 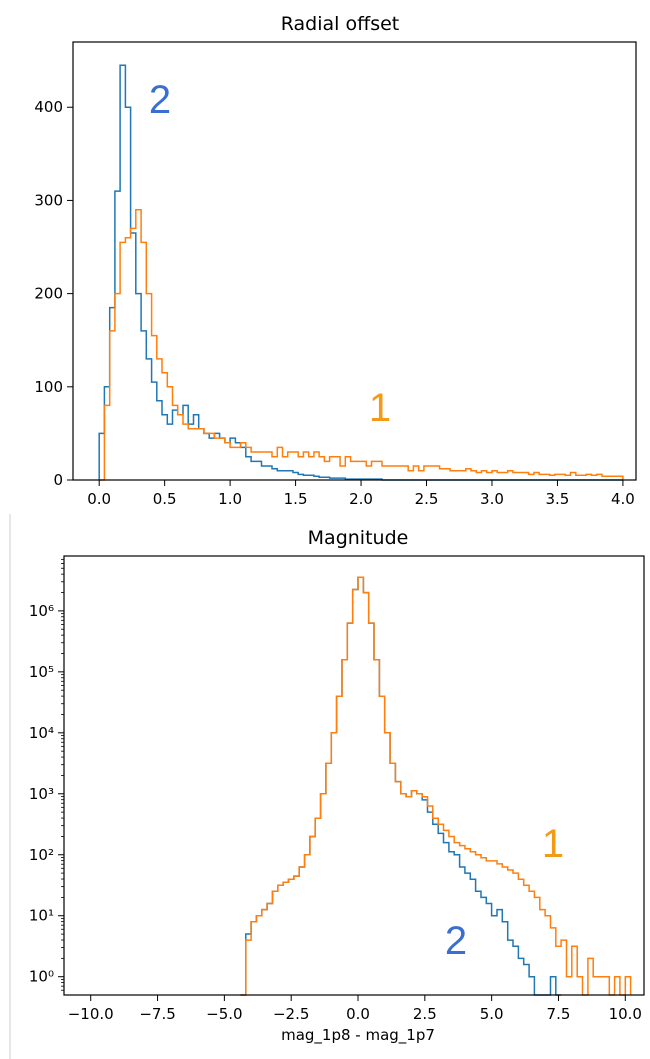 What do you see at coordinates (492, 499) in the screenshot?
I see `radial-x-tick-label: 3.0` at bounding box center [492, 499].